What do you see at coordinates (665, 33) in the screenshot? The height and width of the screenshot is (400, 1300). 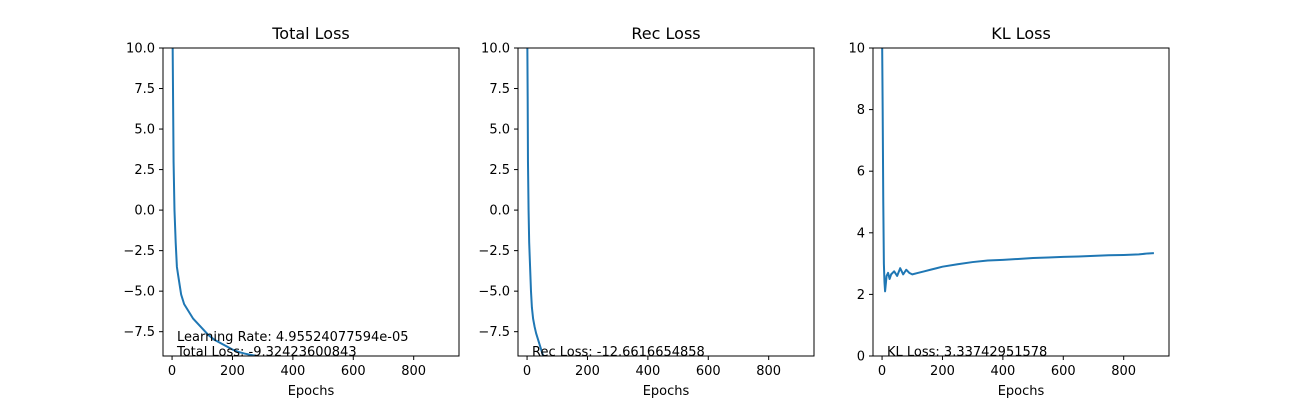 I see `subplot-title: Rec Loss` at bounding box center [665, 33].